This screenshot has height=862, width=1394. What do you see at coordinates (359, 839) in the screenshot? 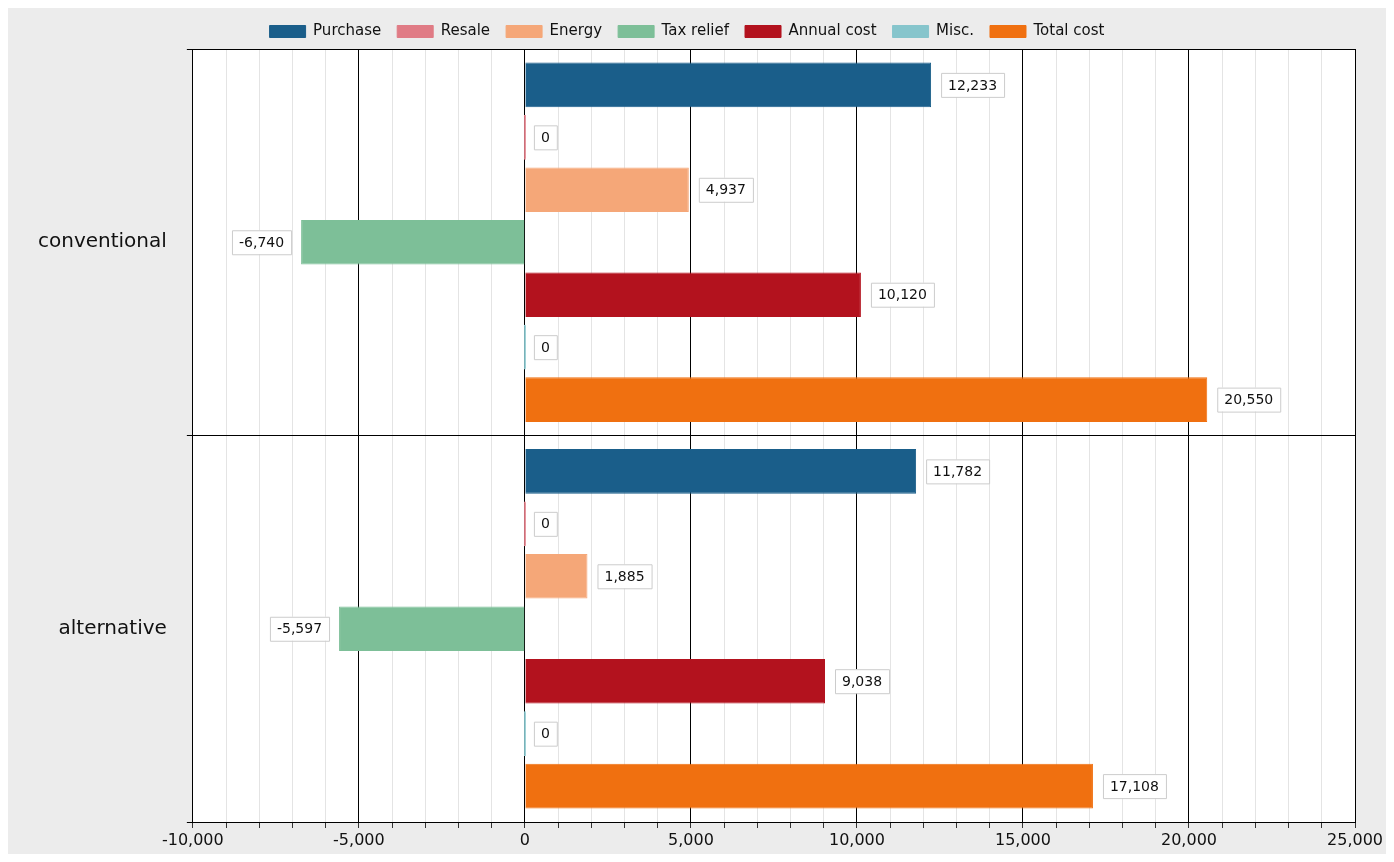
I see `x-tick-label: -5,000` at bounding box center [359, 839].